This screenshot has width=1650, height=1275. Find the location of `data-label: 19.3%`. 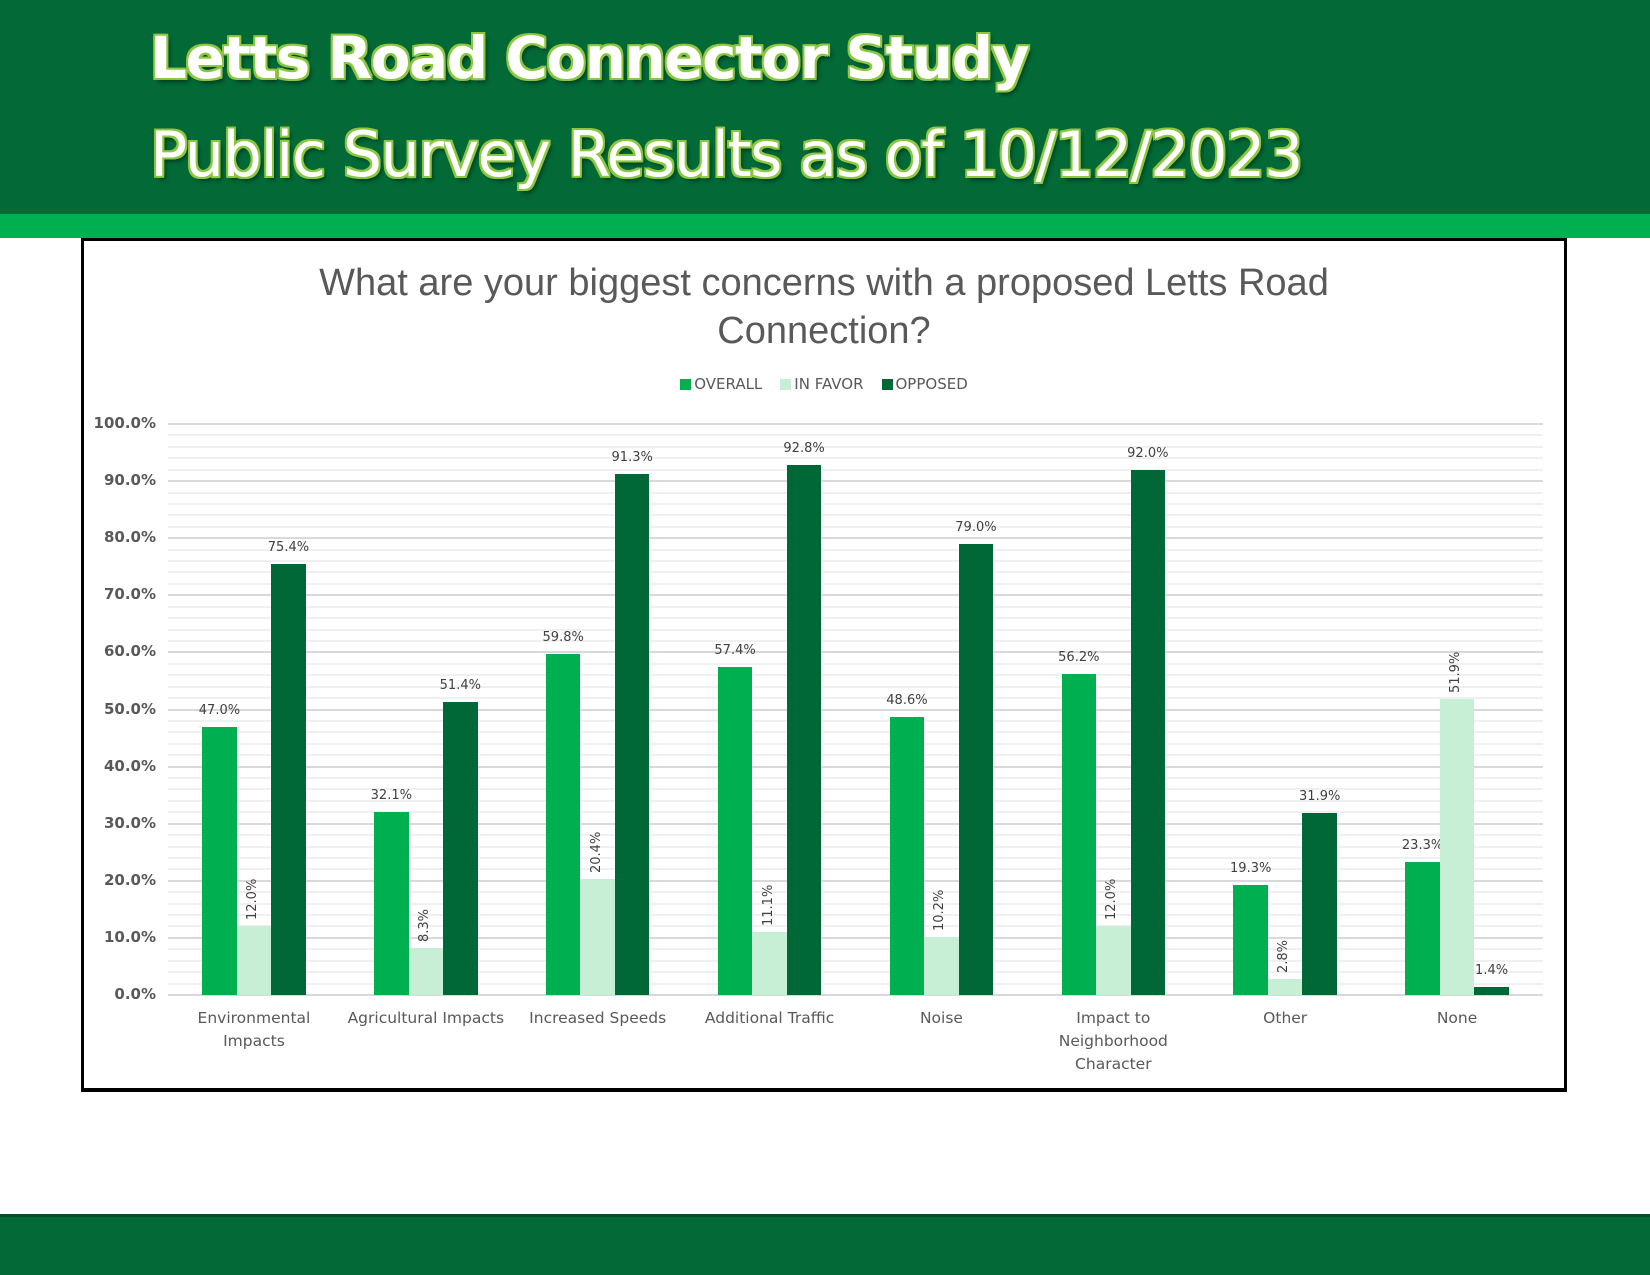

data-label: 19.3% is located at coordinates (1251, 868).